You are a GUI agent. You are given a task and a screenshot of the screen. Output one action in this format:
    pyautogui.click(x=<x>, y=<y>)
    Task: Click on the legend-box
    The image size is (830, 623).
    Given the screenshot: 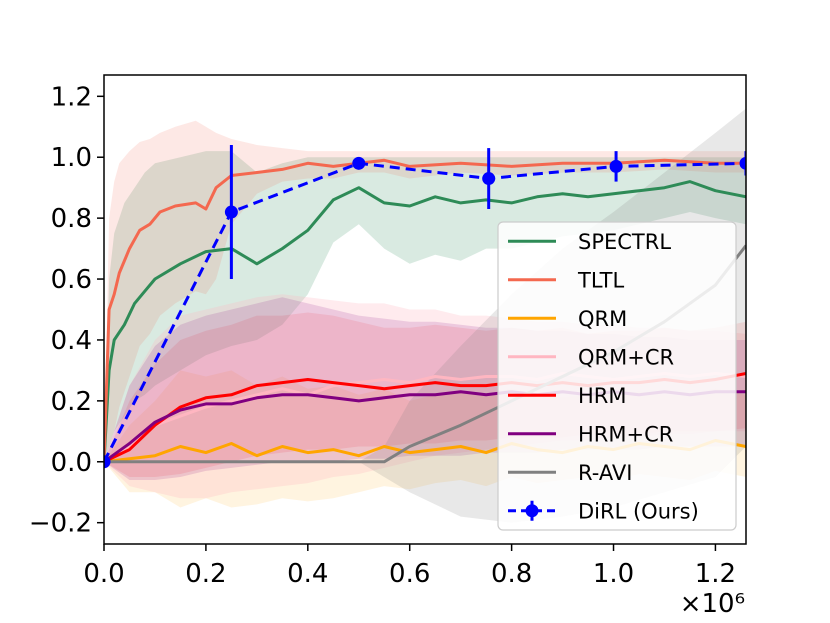 What is the action you would take?
    pyautogui.click(x=617, y=376)
    